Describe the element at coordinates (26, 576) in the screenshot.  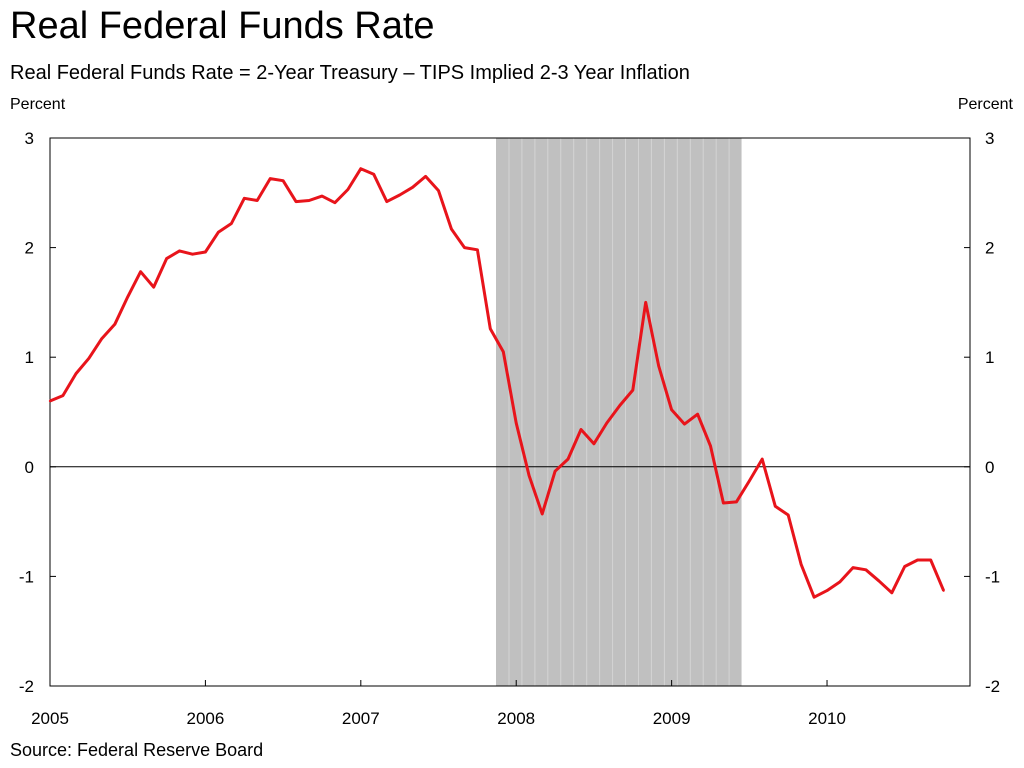
I see `y-tick-label-left: -1` at that location.